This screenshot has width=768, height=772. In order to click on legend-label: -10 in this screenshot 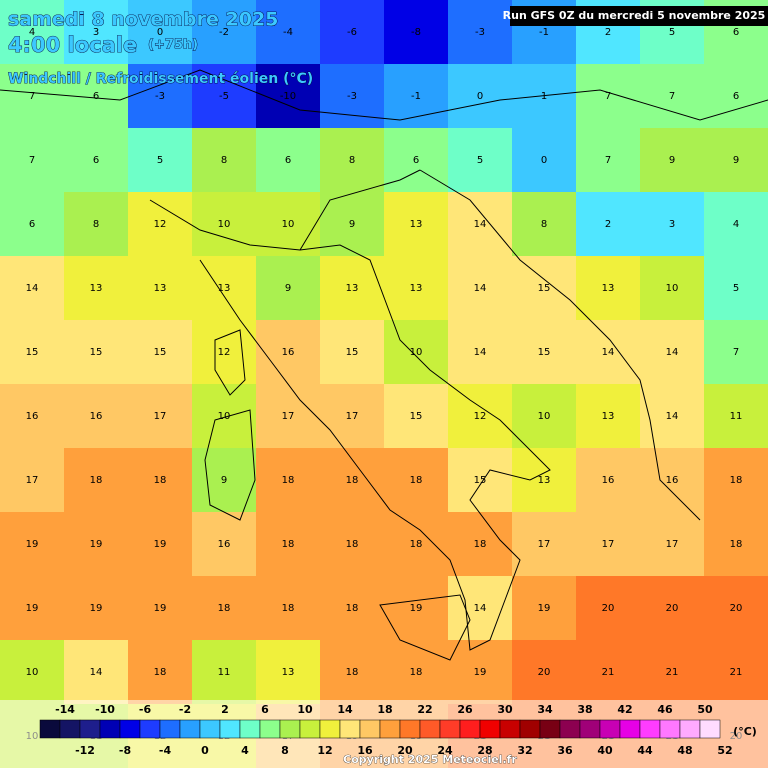, I will do `click(105, 709)`.